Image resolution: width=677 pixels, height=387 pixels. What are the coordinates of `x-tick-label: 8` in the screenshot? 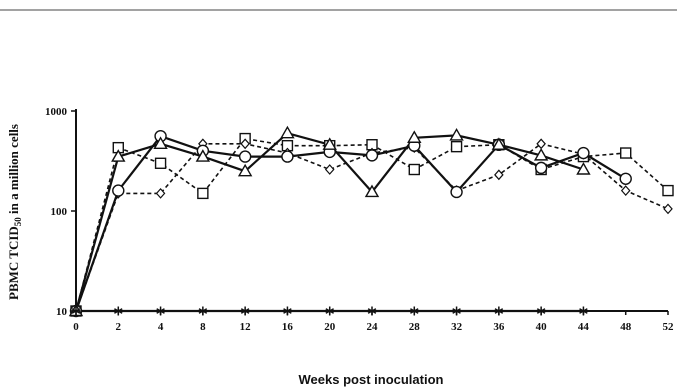 It's located at (203, 327).